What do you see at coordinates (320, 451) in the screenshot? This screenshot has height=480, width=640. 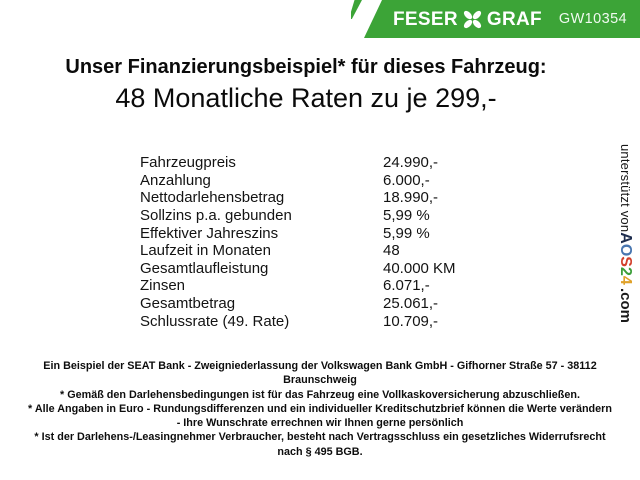 I see `legal-line: nach § 495 BGB.` at bounding box center [320, 451].